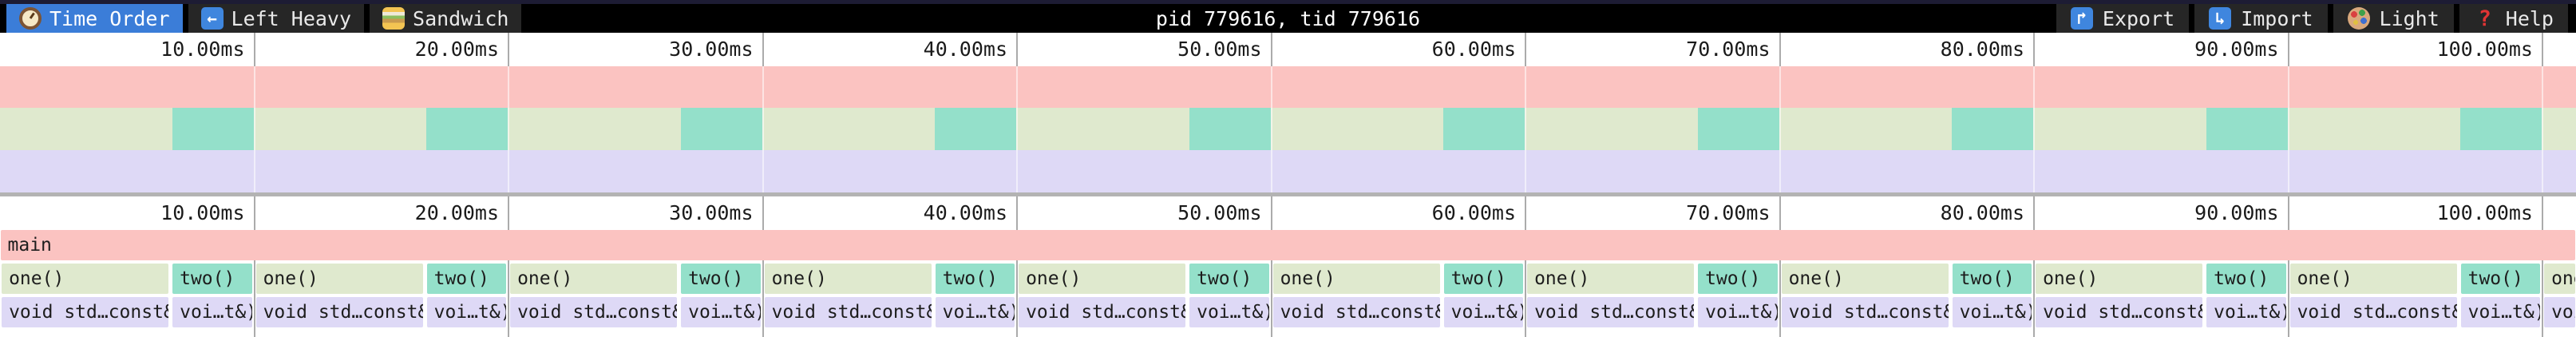 The image size is (2576, 337). Describe the element at coordinates (1474, 49) in the screenshot. I see `time-tick-label: 60.00ms` at that location.